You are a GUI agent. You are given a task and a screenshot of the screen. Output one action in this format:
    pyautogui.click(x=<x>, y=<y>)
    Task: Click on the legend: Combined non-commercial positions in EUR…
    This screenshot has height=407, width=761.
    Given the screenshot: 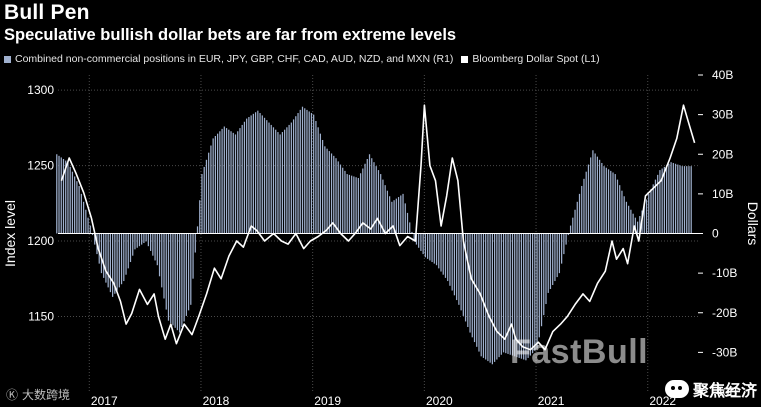 What is the action you would take?
    pyautogui.click(x=306, y=59)
    